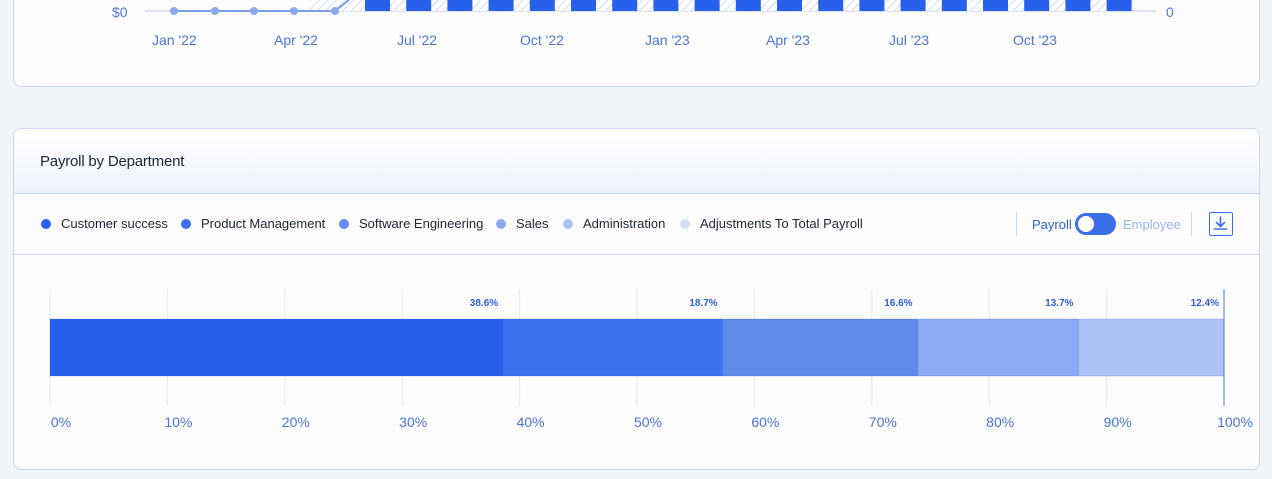 This screenshot has height=479, width=1272. What do you see at coordinates (114, 223) in the screenshot?
I see `legend-label: Customer success` at bounding box center [114, 223].